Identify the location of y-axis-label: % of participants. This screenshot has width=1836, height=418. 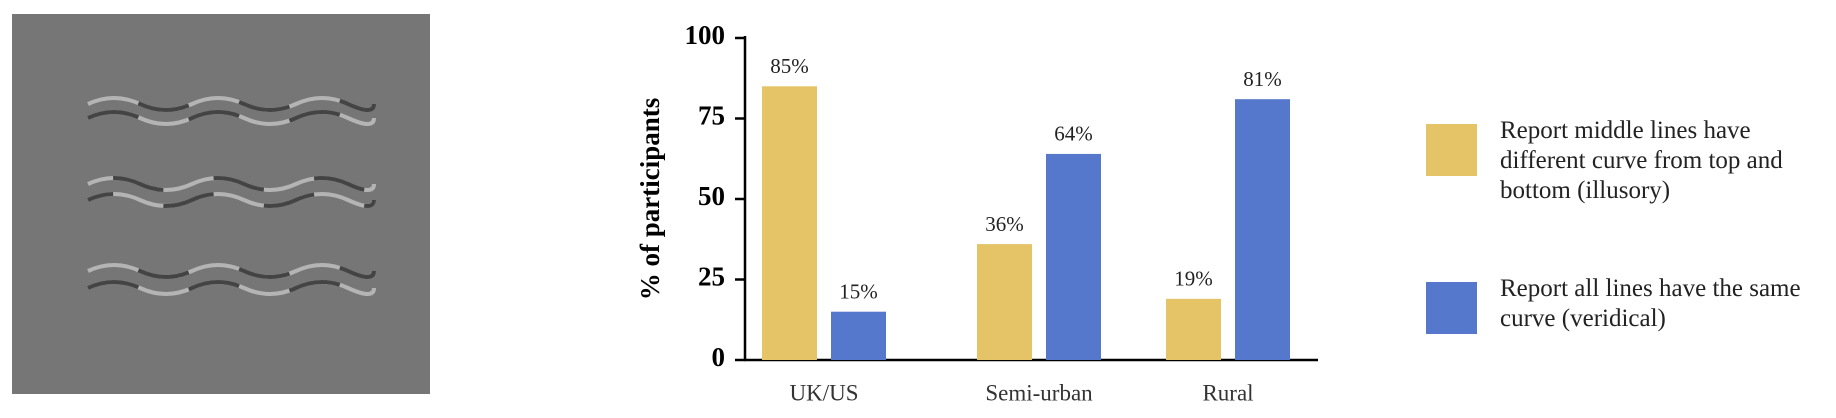
(650, 199).